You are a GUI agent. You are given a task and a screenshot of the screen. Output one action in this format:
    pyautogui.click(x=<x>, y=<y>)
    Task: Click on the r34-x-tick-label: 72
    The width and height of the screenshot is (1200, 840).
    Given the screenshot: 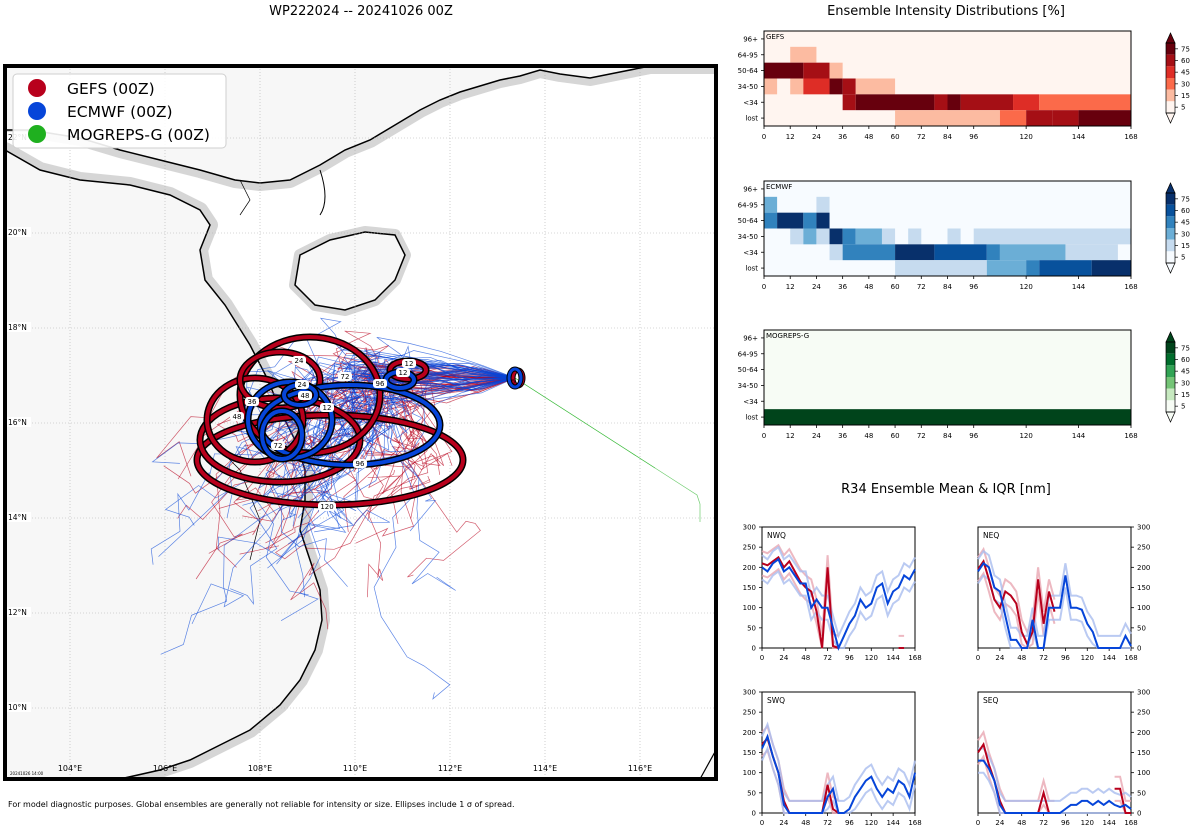 What is the action you would take?
    pyautogui.click(x=827, y=823)
    